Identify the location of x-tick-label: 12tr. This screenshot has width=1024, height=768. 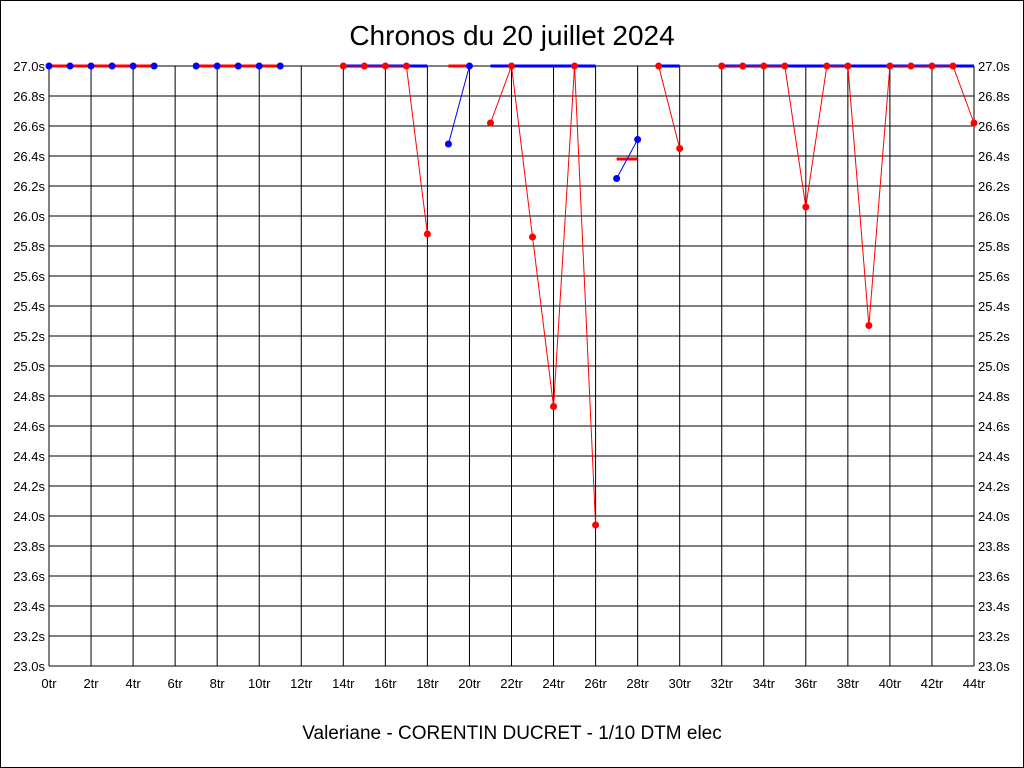
(301, 683).